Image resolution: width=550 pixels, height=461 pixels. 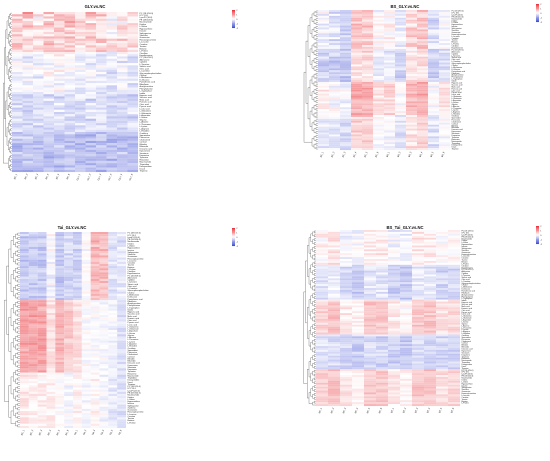 What do you see at coordinates (456, 33) in the screenshot?
I see `row-label: Guanosine` at bounding box center [456, 33].